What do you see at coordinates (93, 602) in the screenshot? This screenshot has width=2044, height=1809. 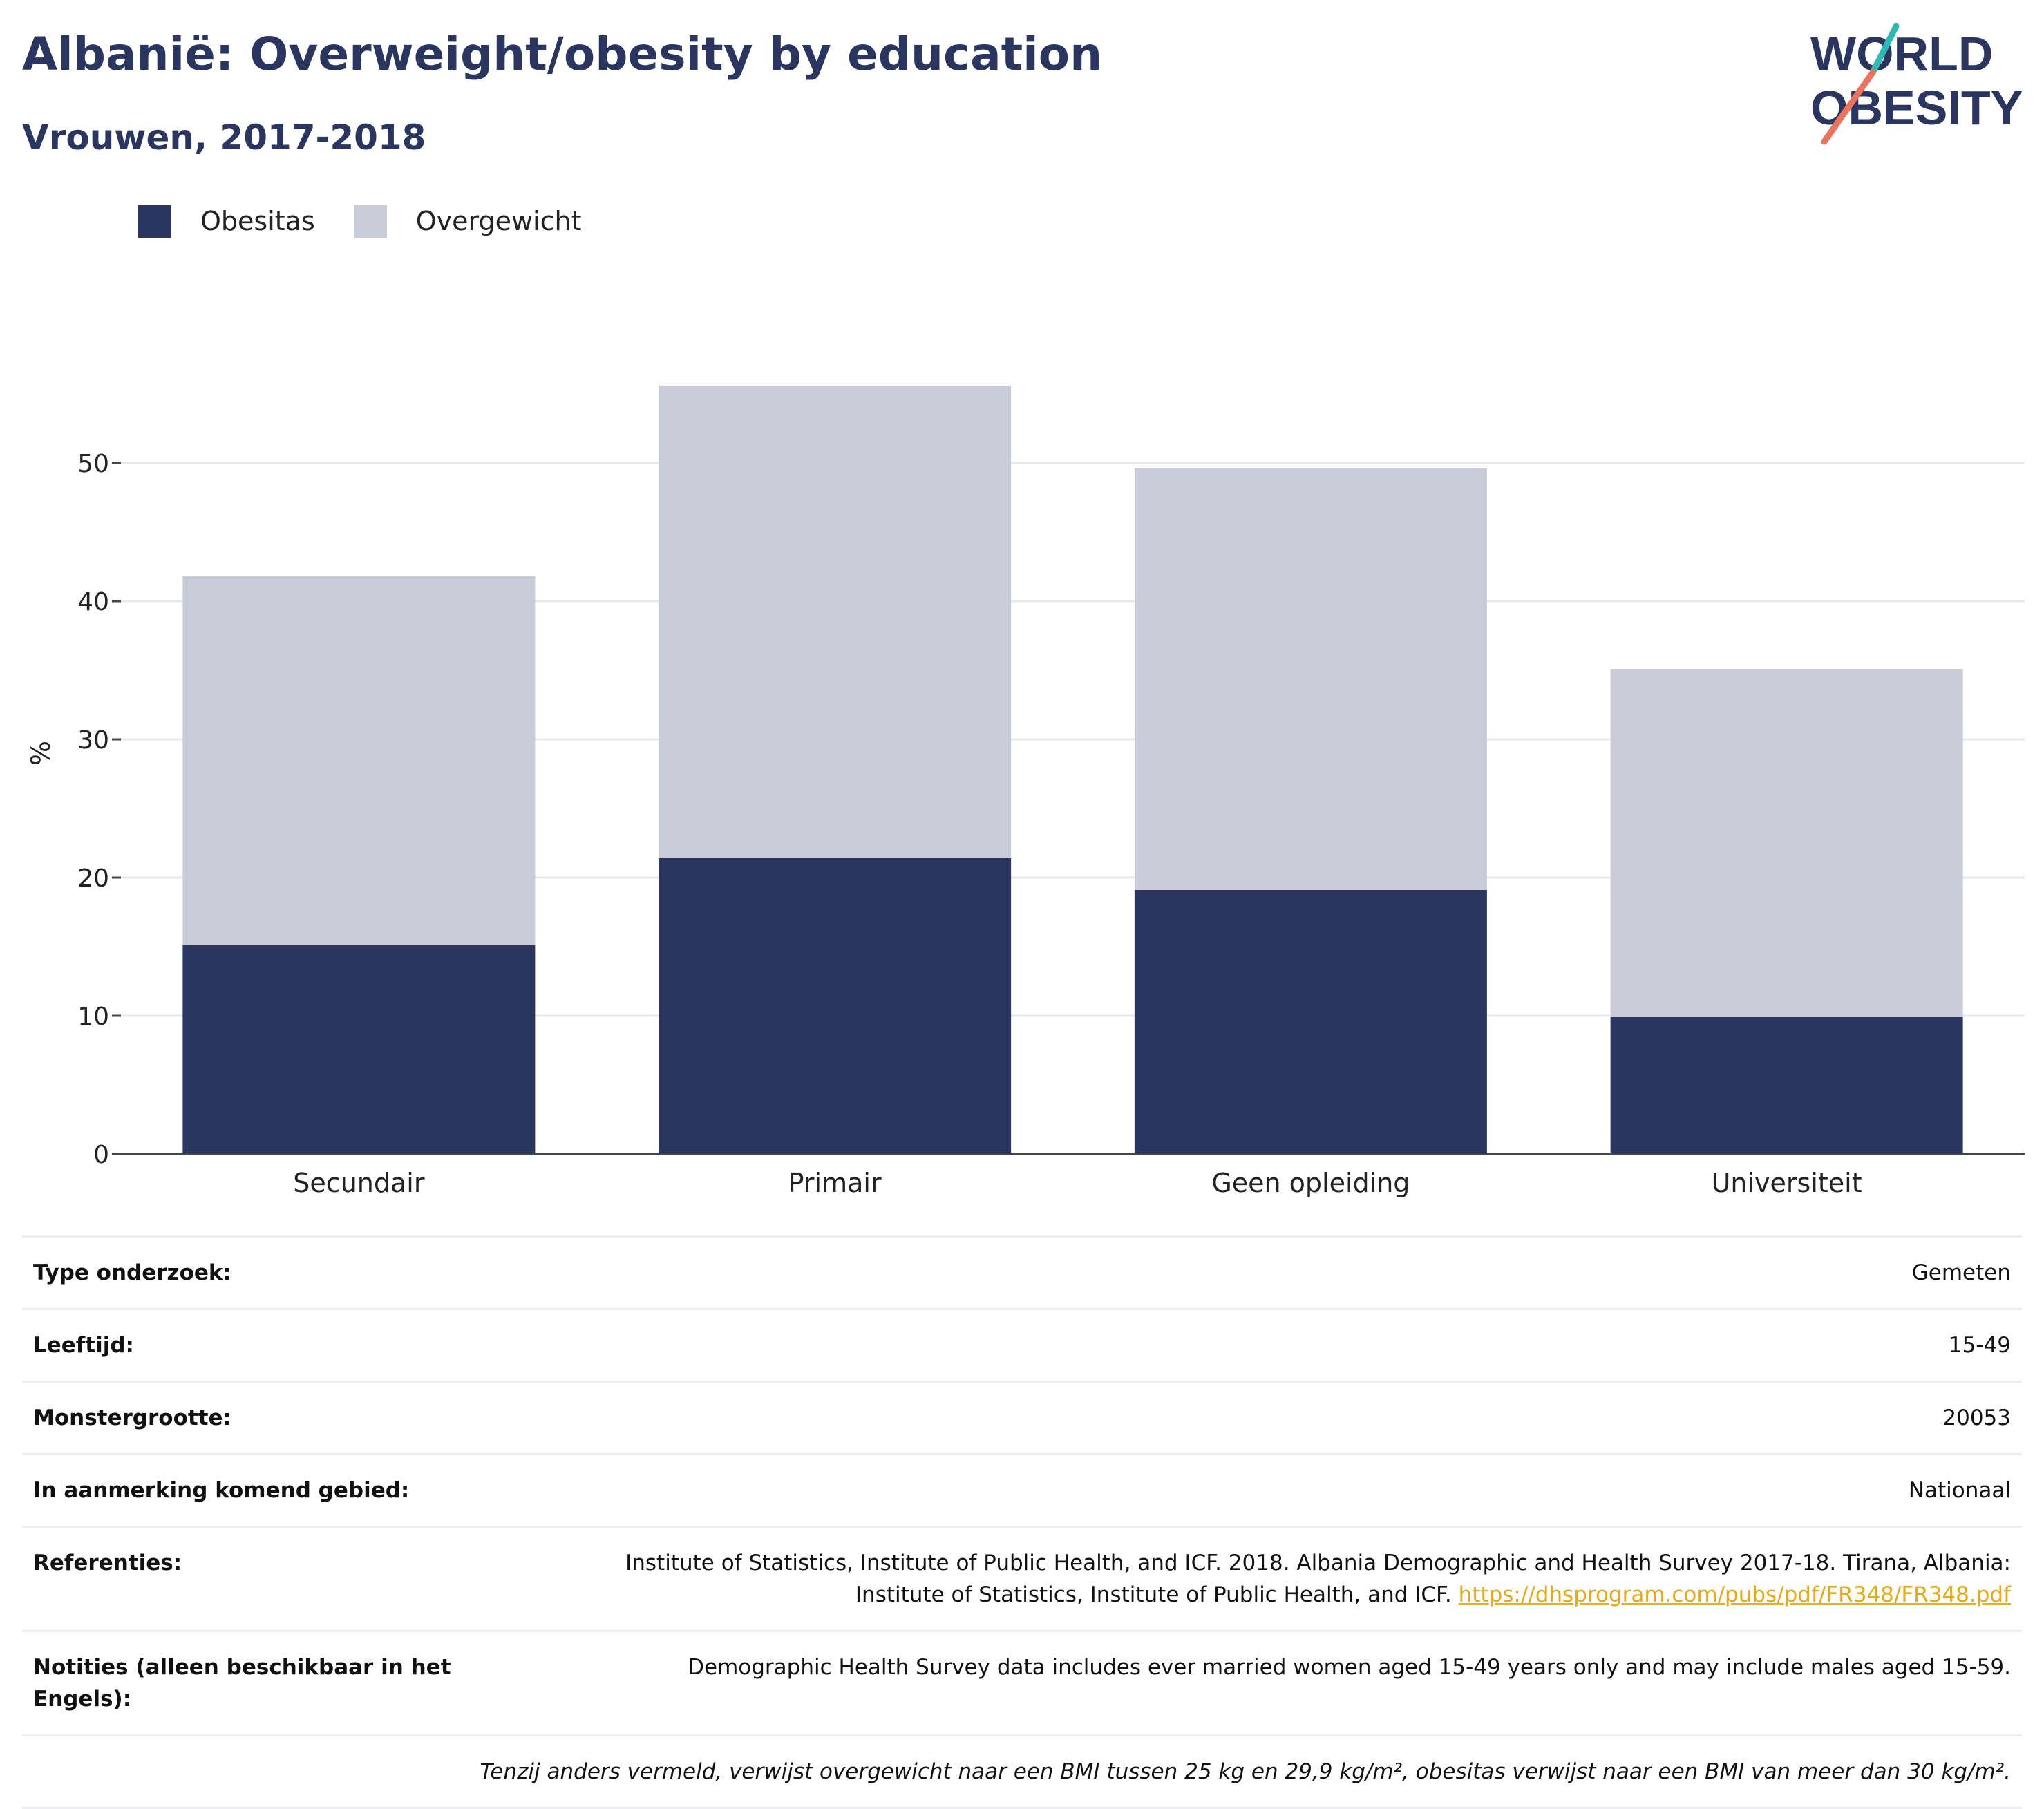 I see `y-tick-label: 40` at bounding box center [93, 602].